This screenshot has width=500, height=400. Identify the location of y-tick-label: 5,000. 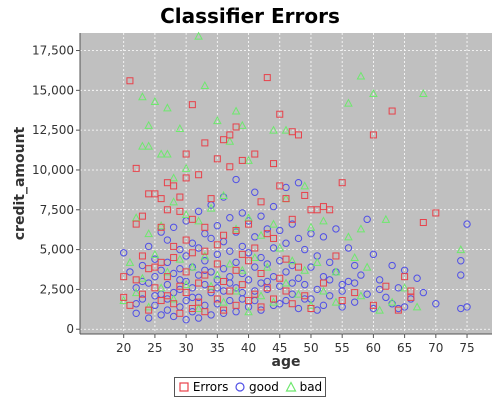
(57, 250).